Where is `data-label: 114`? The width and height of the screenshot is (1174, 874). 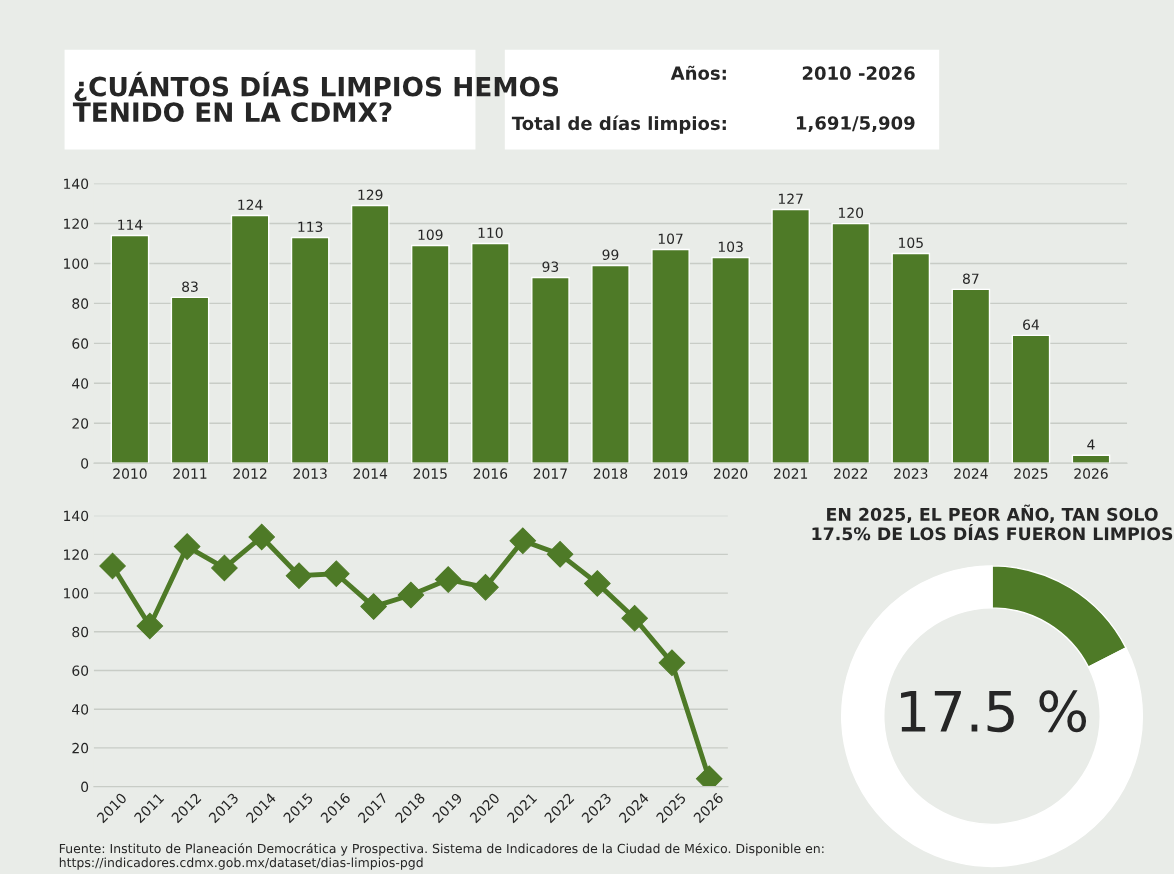 data-label: 114 is located at coordinates (130, 224).